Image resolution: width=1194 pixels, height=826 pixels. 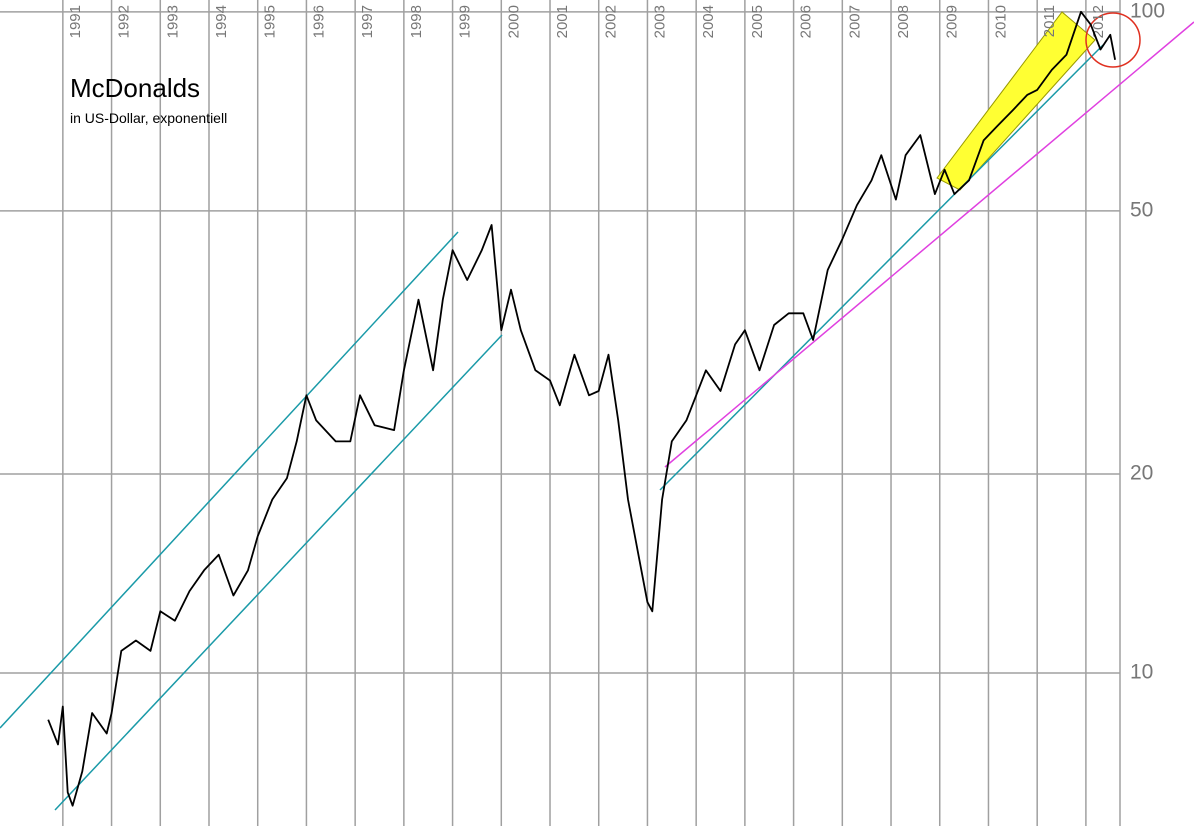 I want to click on x-tick-label: 1999, so click(x=465, y=21).